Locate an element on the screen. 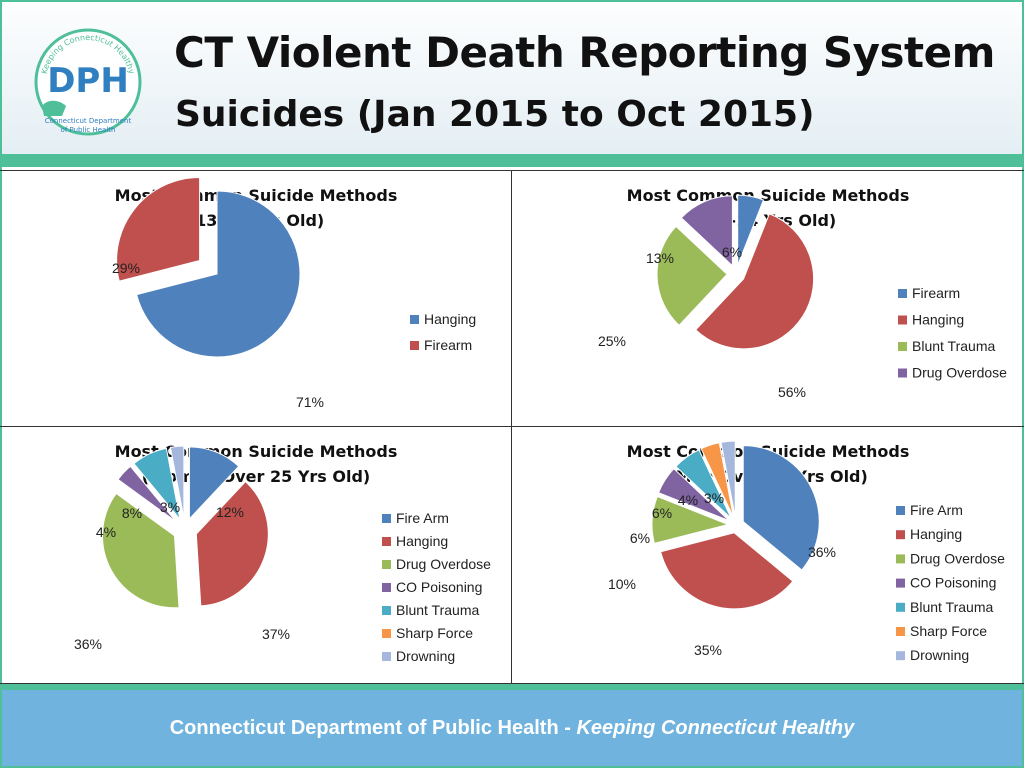  footer-tagline: Keeping Connecticut Healthy is located at coordinates (715, 728).